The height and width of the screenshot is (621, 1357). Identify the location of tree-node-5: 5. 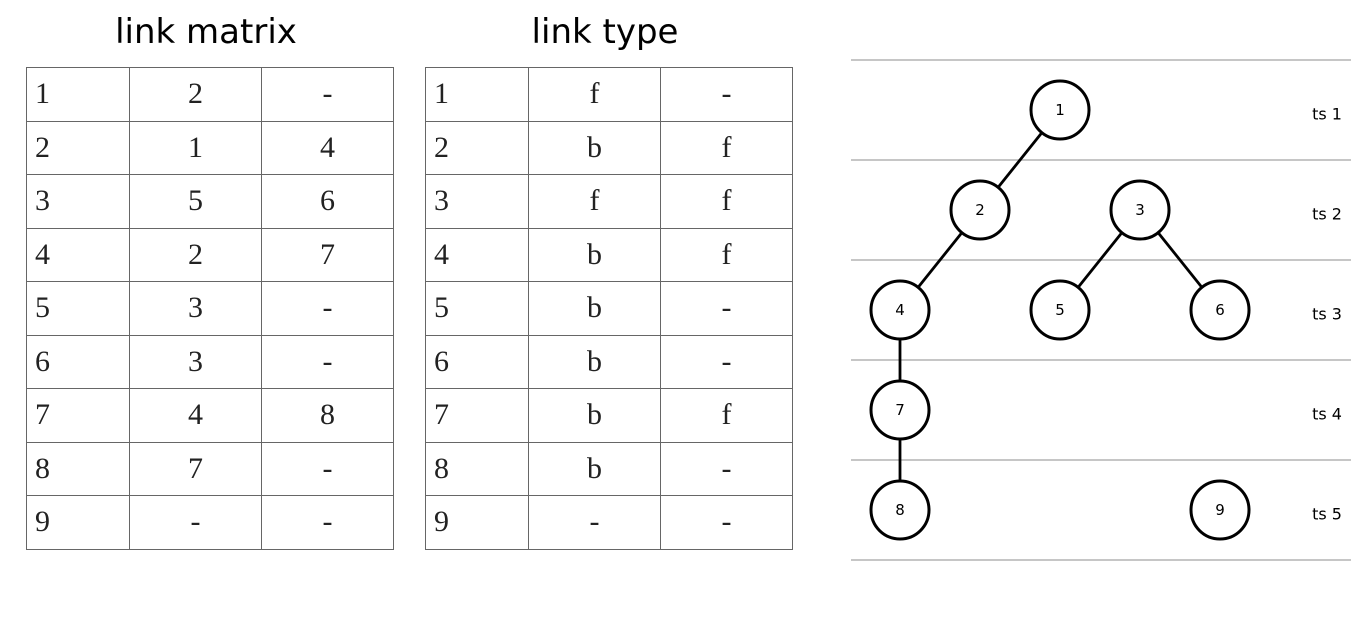
(1060, 310).